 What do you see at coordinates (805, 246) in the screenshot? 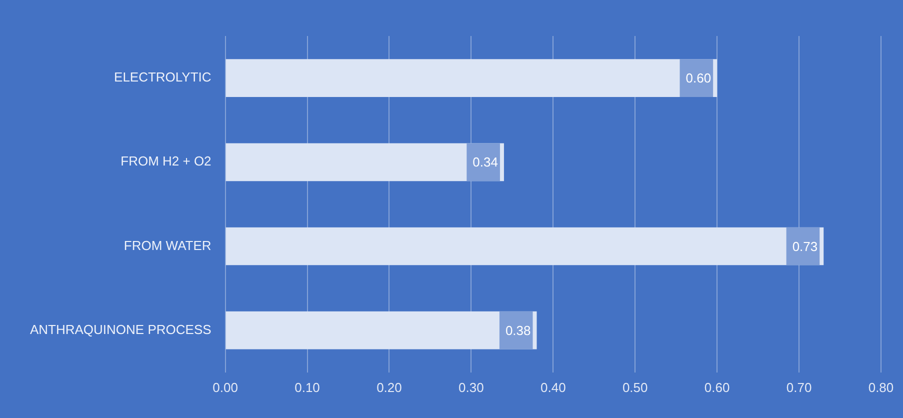
I see `data-label: 0.73` at bounding box center [805, 246].